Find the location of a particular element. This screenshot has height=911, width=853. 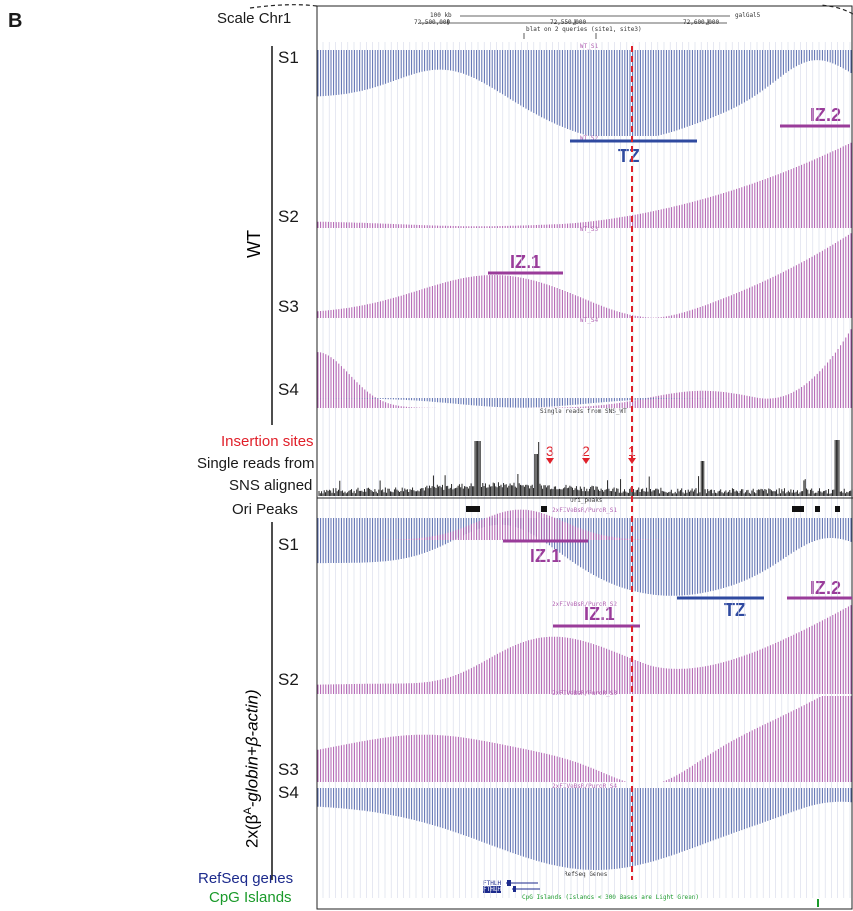

tg-track-title-2: 2xFIVeBsR/PuroR_S2 is located at coordinates (585, 604).